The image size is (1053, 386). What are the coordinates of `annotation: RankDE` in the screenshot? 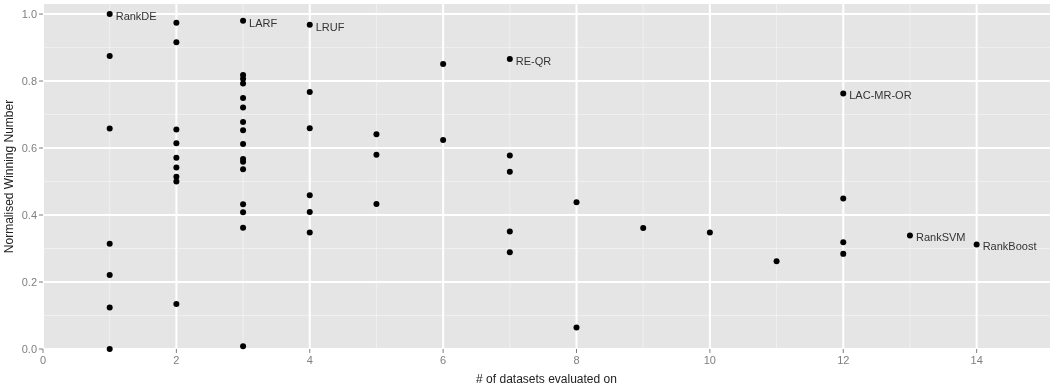 It's located at (136, 16).